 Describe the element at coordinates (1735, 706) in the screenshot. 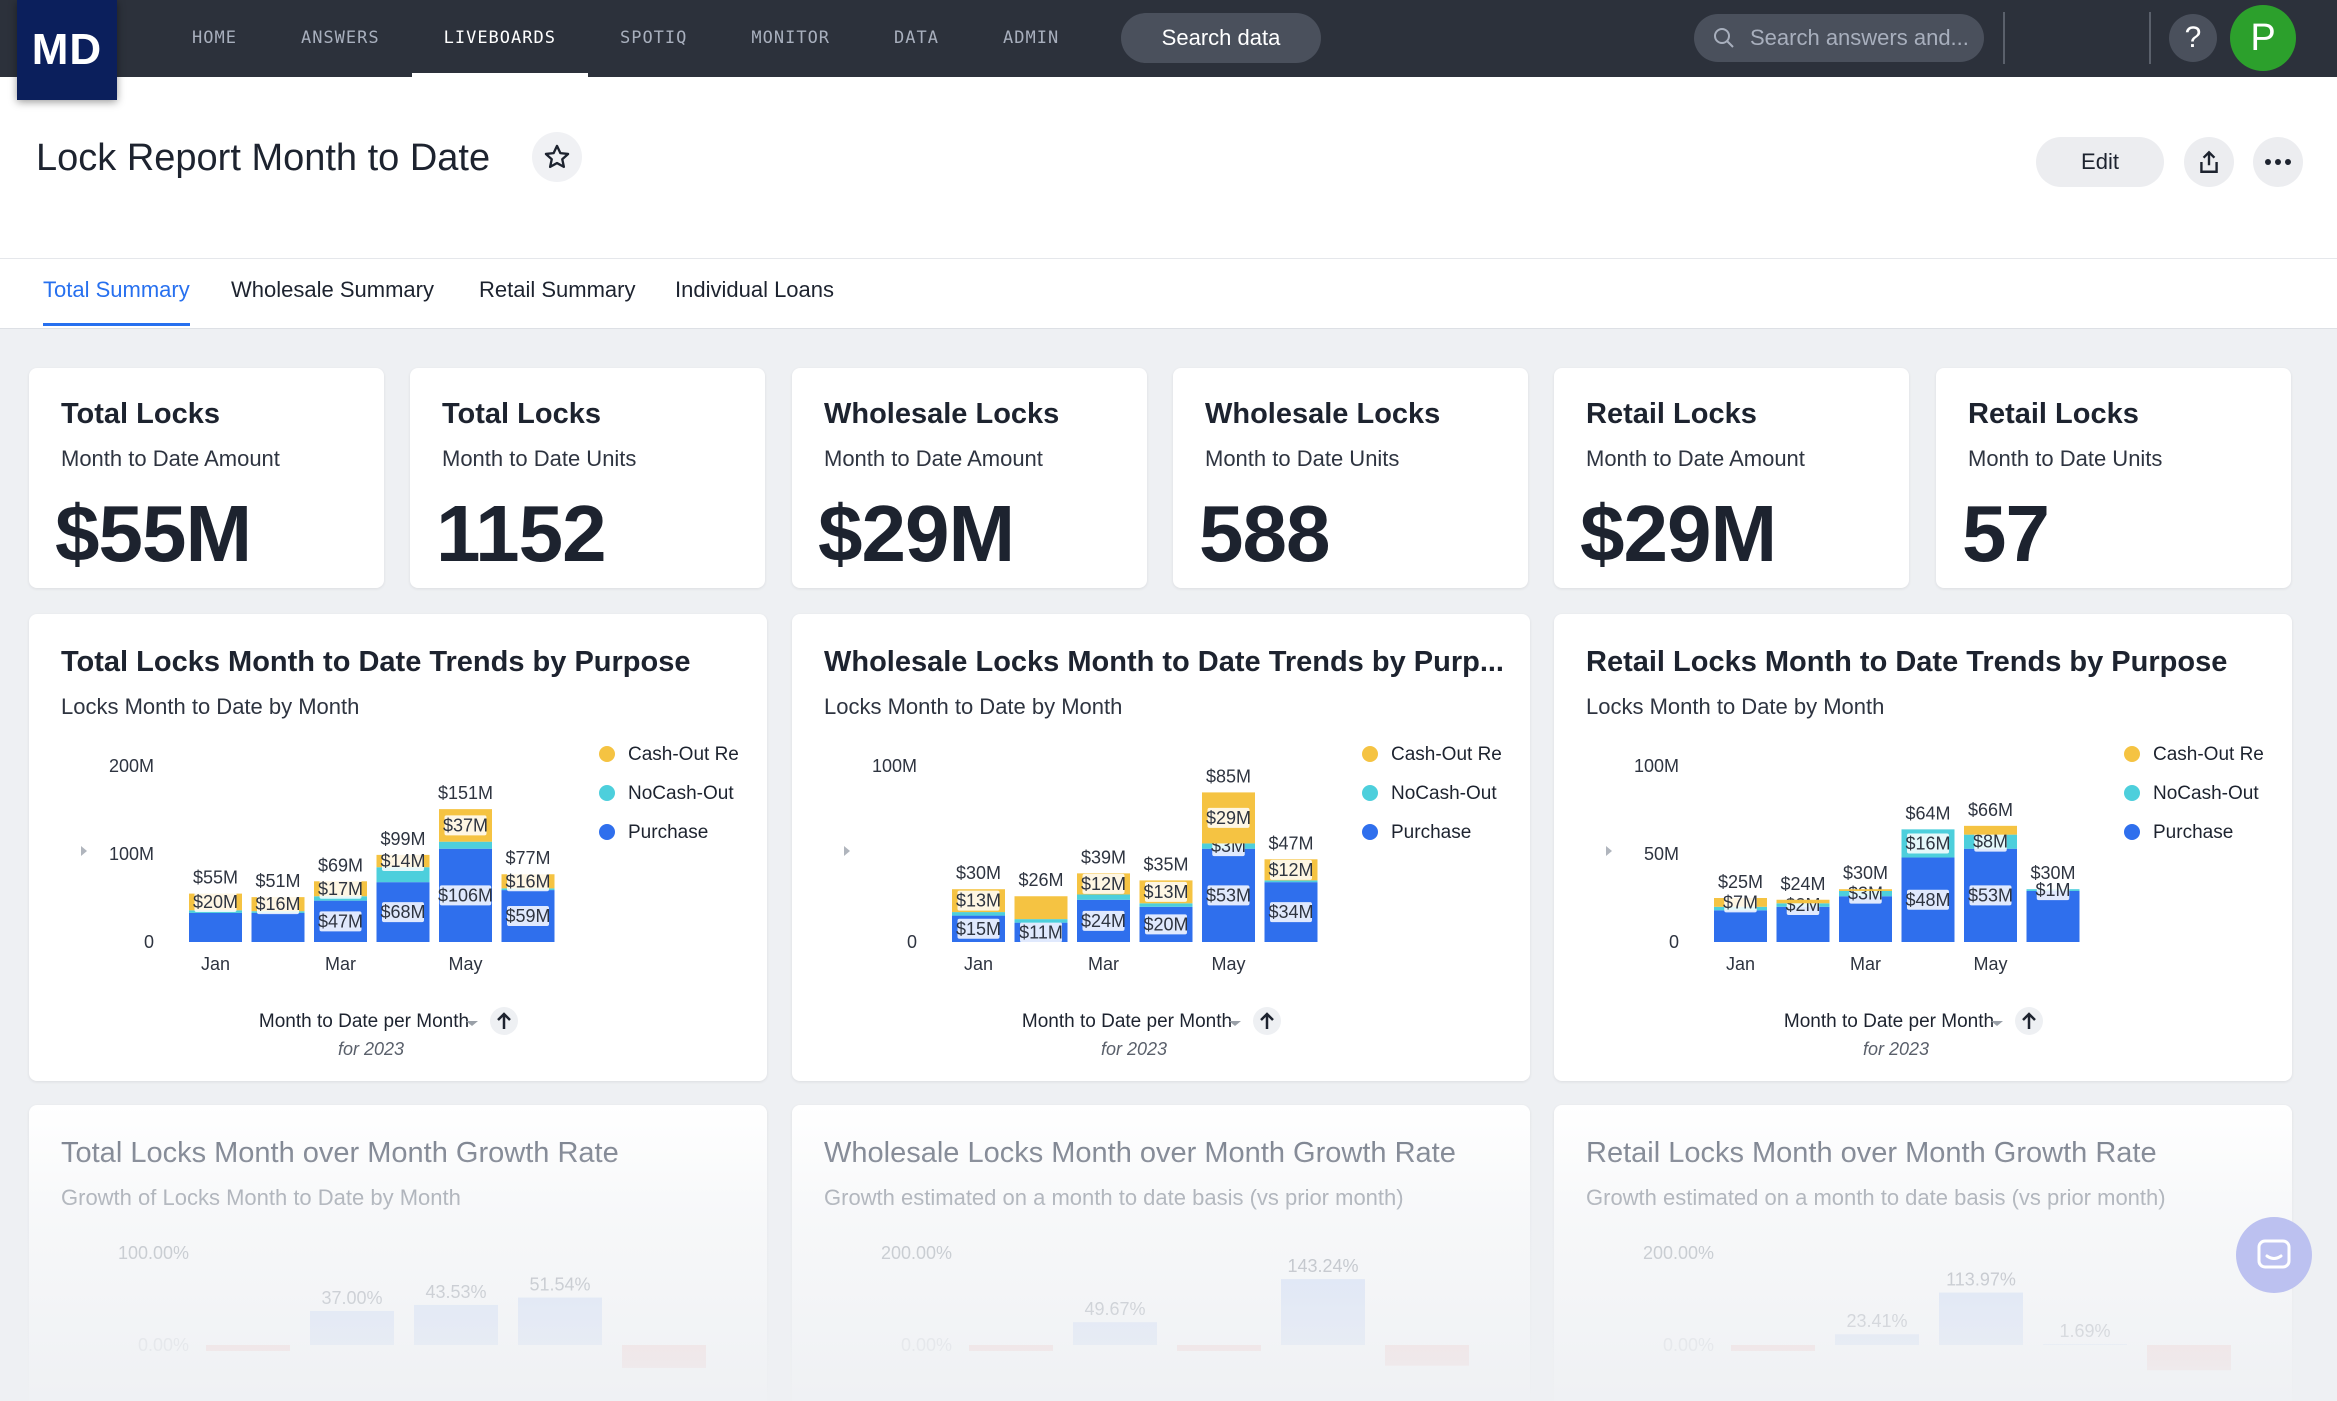

I see `chart-subtitle: Locks Month to Date by Month` at that location.